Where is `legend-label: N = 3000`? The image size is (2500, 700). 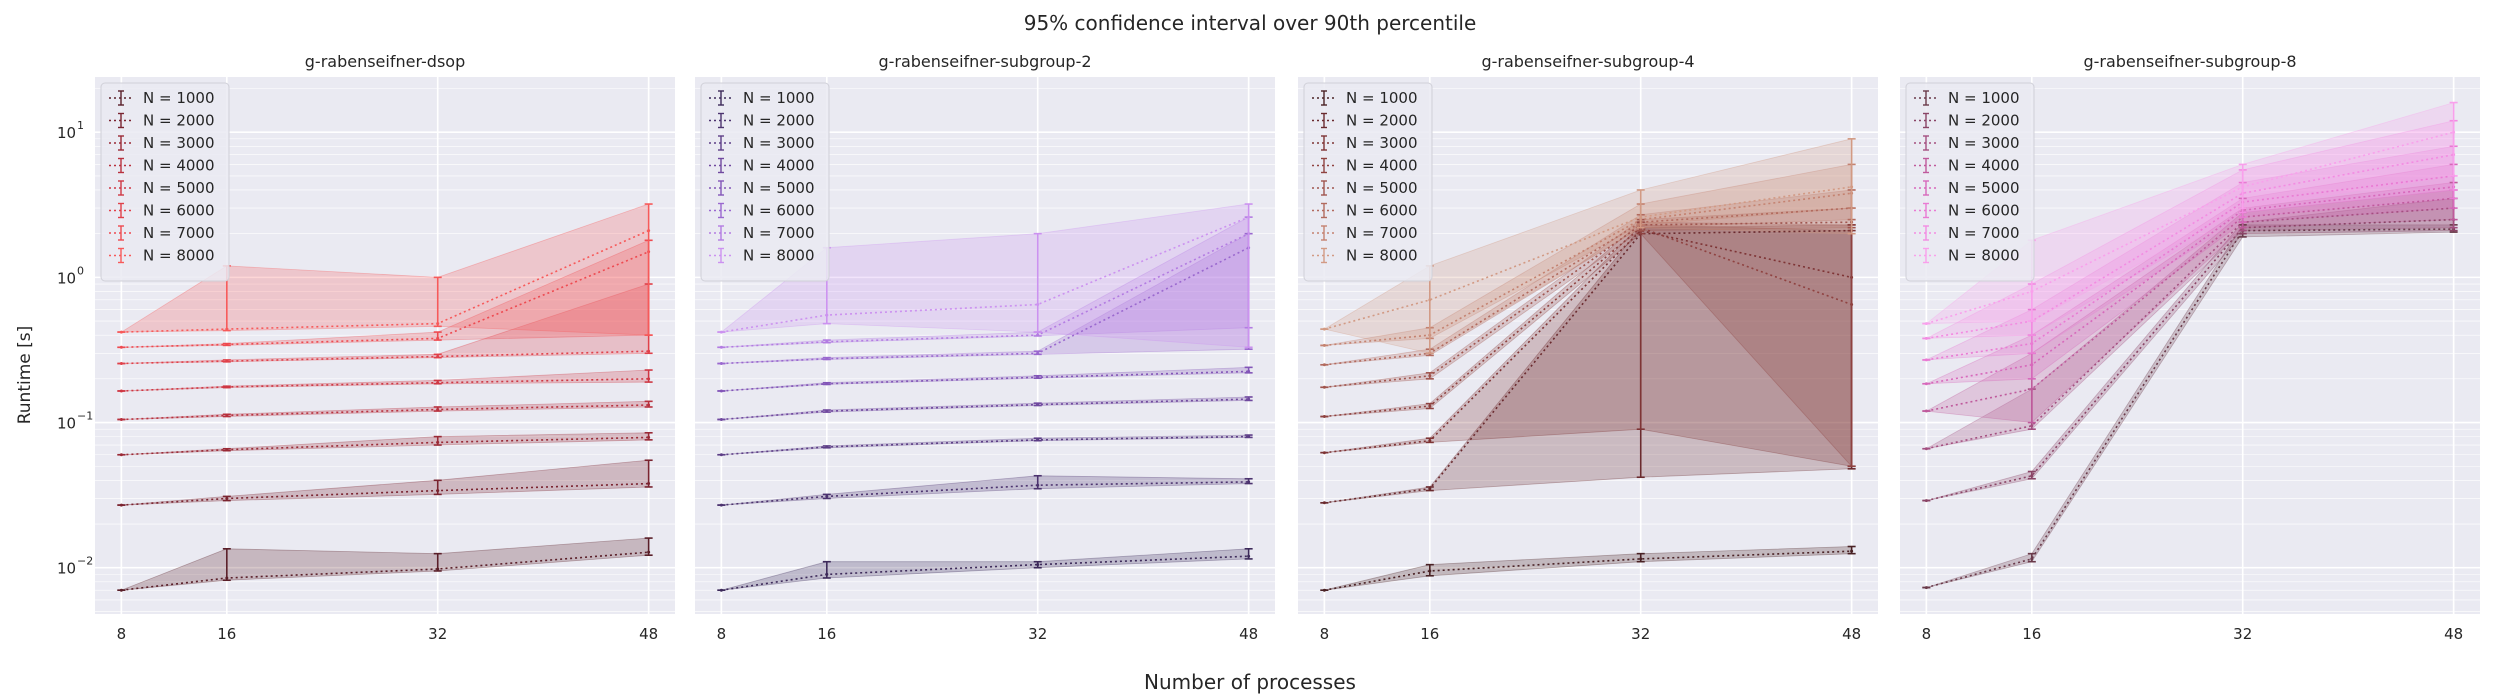 legend-label: N = 3000 is located at coordinates (179, 143).